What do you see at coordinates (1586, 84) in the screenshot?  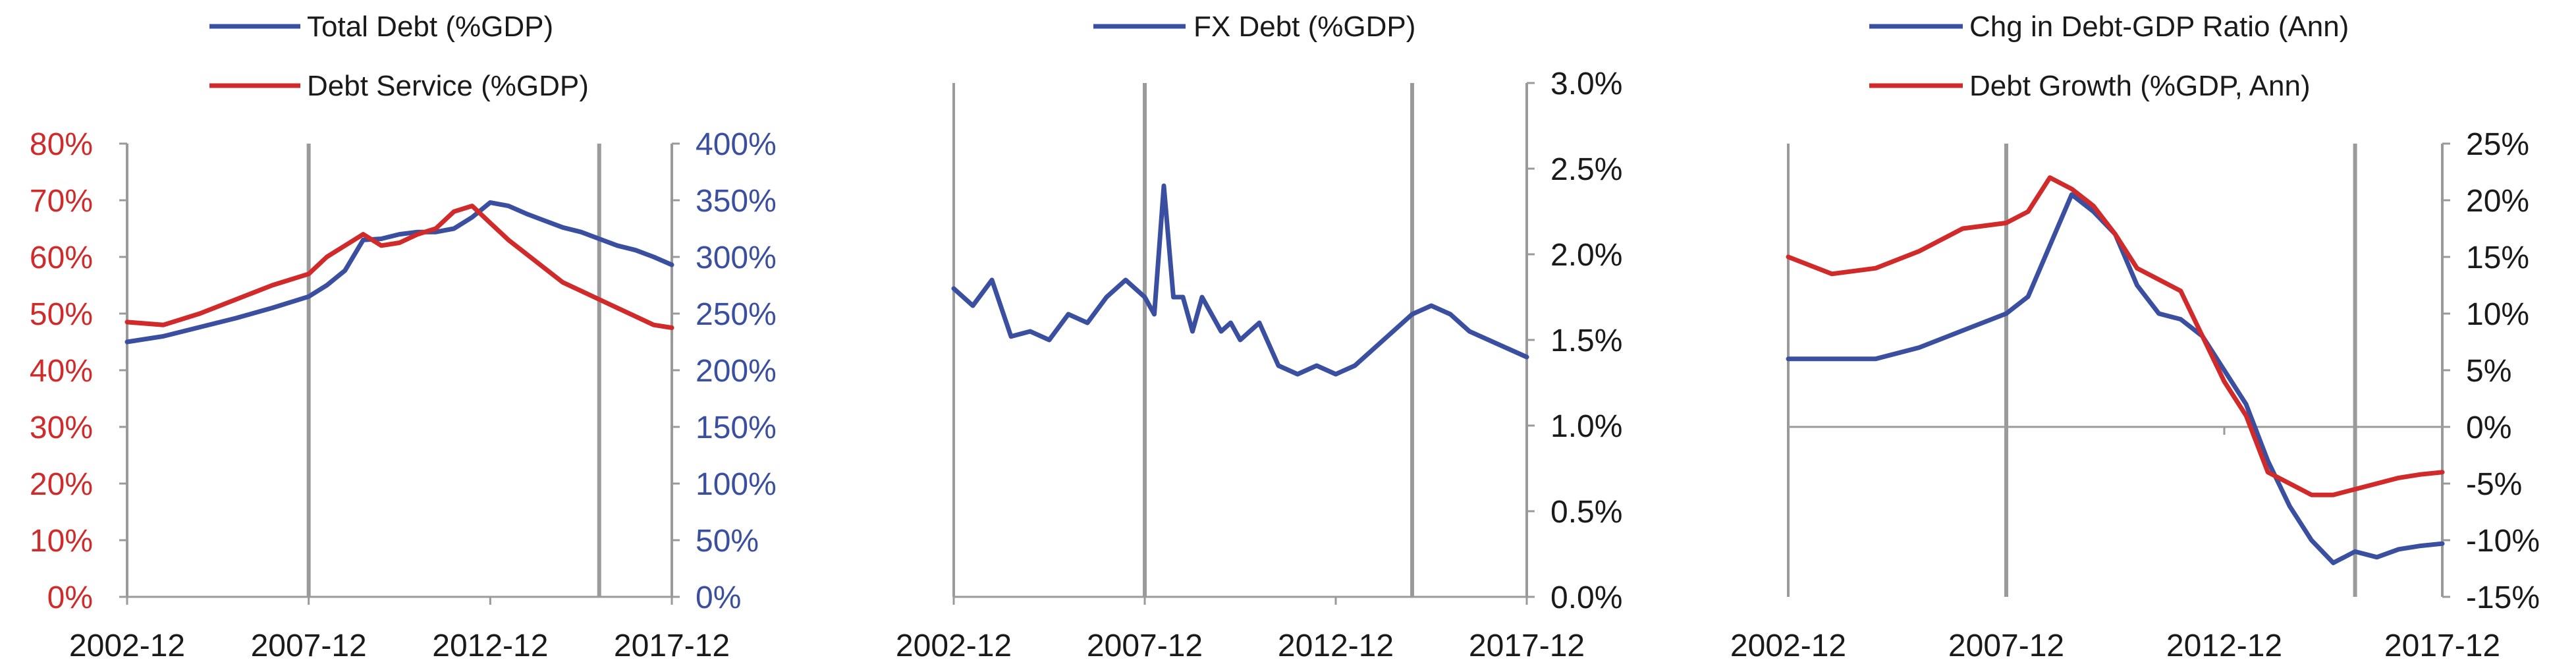 I see `y-right-tick-label: 3.0%` at bounding box center [1586, 84].